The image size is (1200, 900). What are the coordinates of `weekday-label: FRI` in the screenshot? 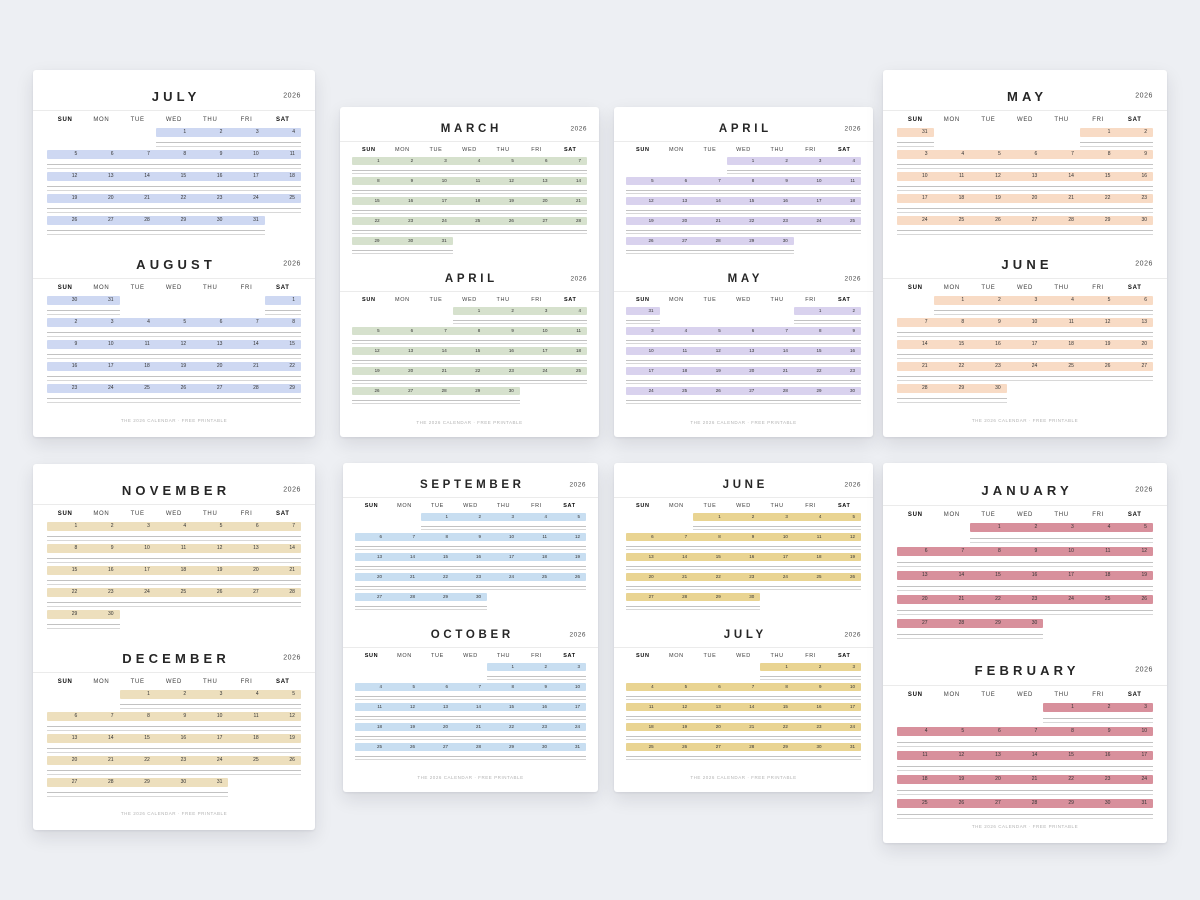 It's located at (246, 119).